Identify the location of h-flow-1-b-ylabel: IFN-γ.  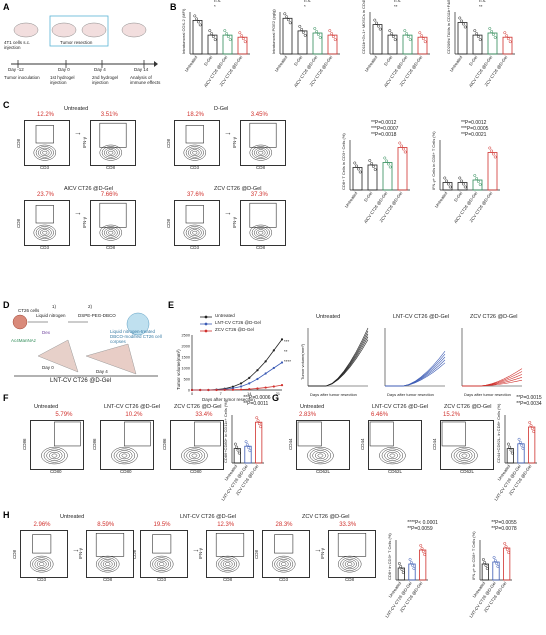
(200, 553).